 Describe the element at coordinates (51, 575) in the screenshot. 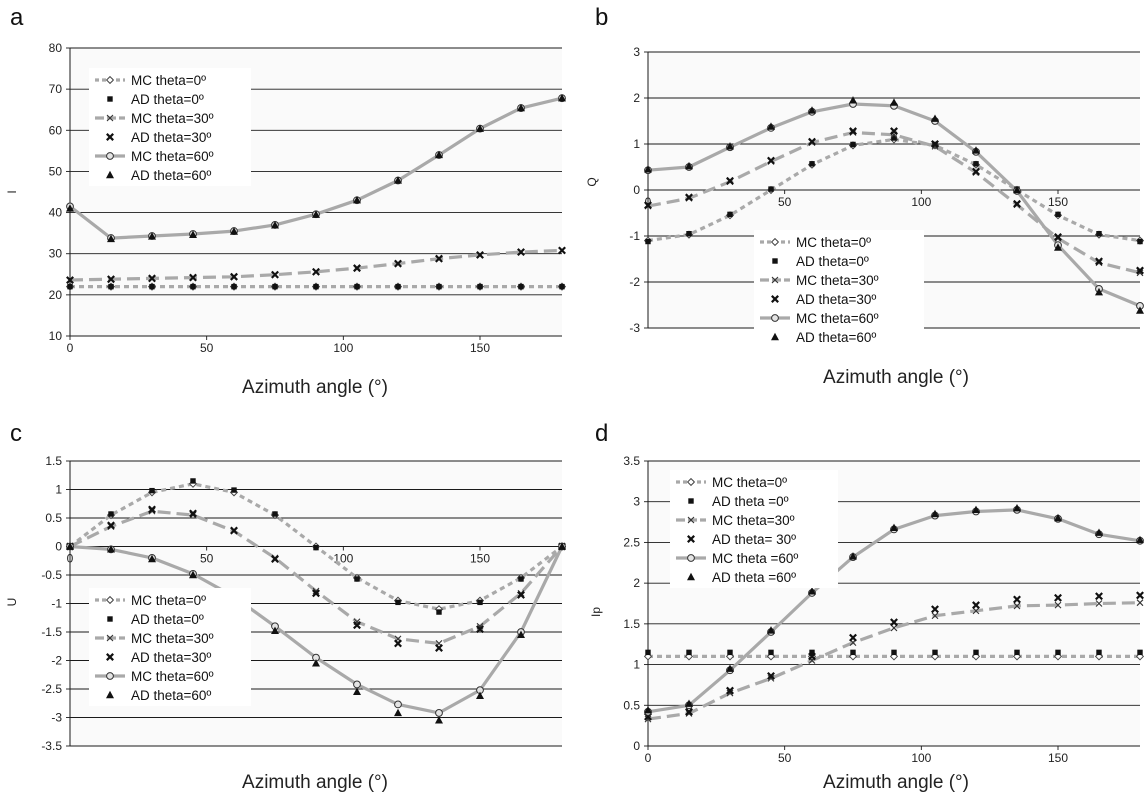

I see `y-tick-label: -0.5` at that location.